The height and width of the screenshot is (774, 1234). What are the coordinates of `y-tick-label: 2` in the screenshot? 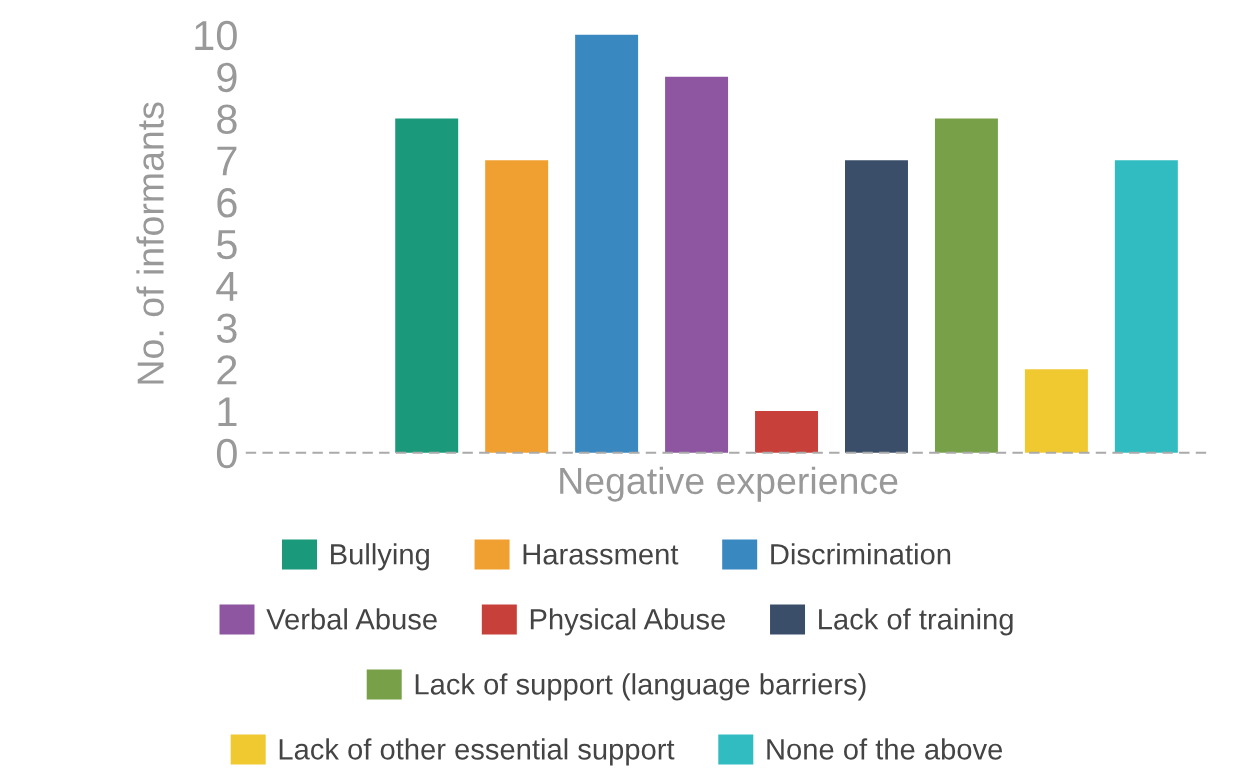 It's located at (227, 370).